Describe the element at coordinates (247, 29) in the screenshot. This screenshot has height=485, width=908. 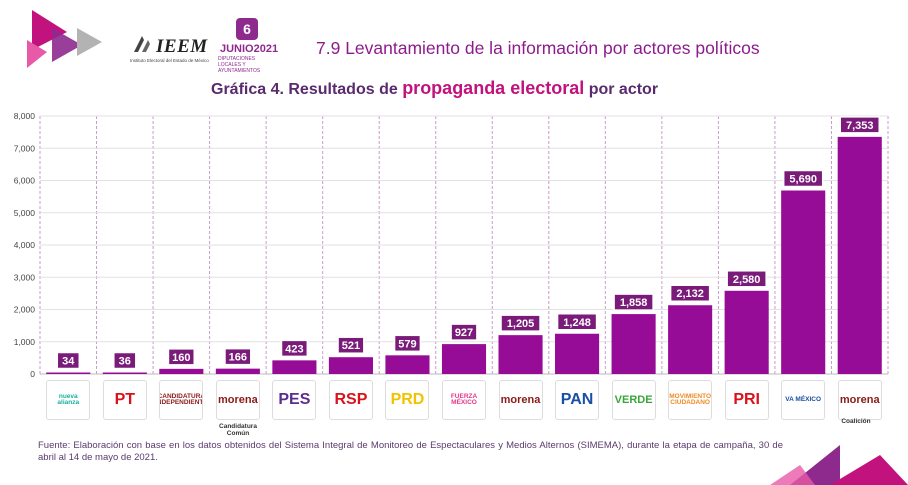
I see `junio-badge: 6` at that location.